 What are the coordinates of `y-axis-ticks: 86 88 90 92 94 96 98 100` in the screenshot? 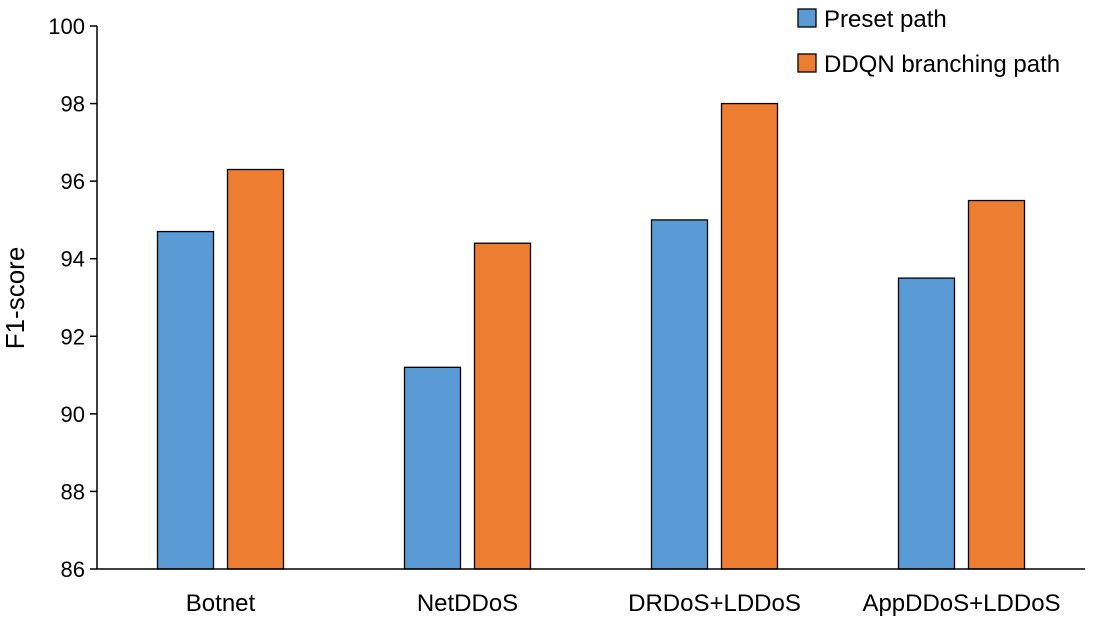 It's located at (72, 298).